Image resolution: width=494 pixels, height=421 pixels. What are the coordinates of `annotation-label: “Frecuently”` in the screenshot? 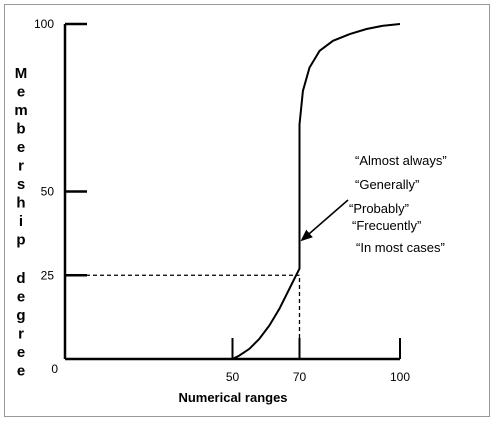 It's located at (386, 225).